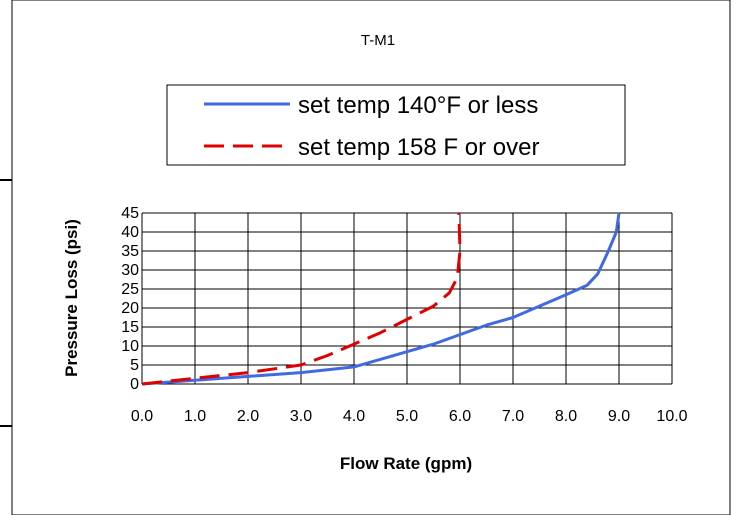  What do you see at coordinates (195, 416) in the screenshot?
I see `x-tick-label: 1.0` at bounding box center [195, 416].